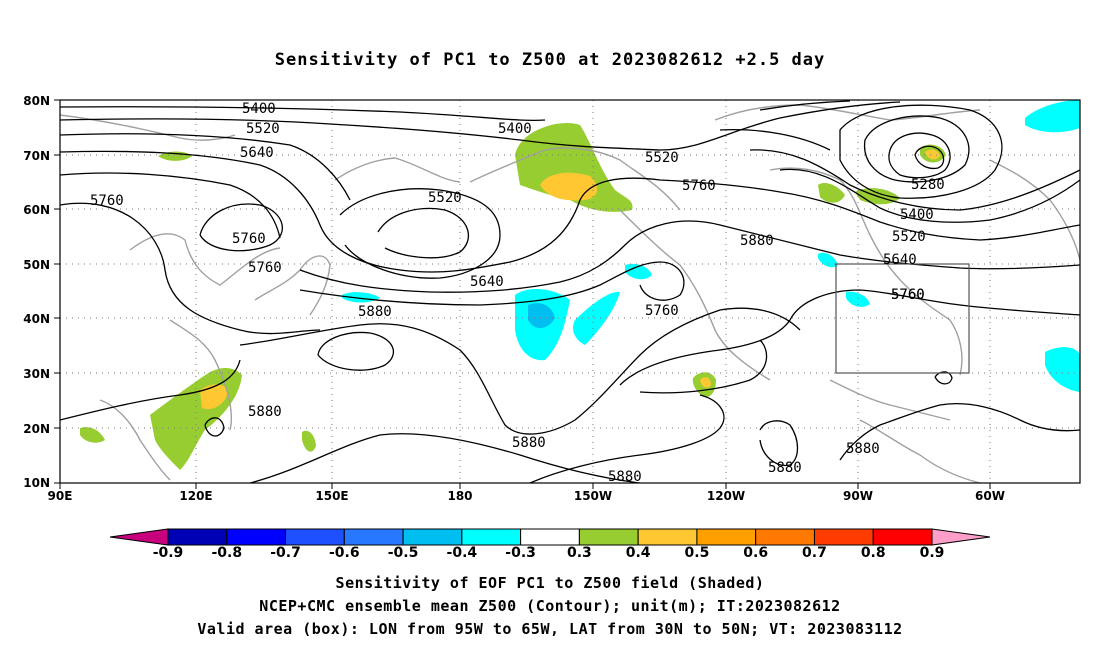 This screenshot has width=1100, height=650. I want to click on colorbar-tick-label: -0.4, so click(462, 553).